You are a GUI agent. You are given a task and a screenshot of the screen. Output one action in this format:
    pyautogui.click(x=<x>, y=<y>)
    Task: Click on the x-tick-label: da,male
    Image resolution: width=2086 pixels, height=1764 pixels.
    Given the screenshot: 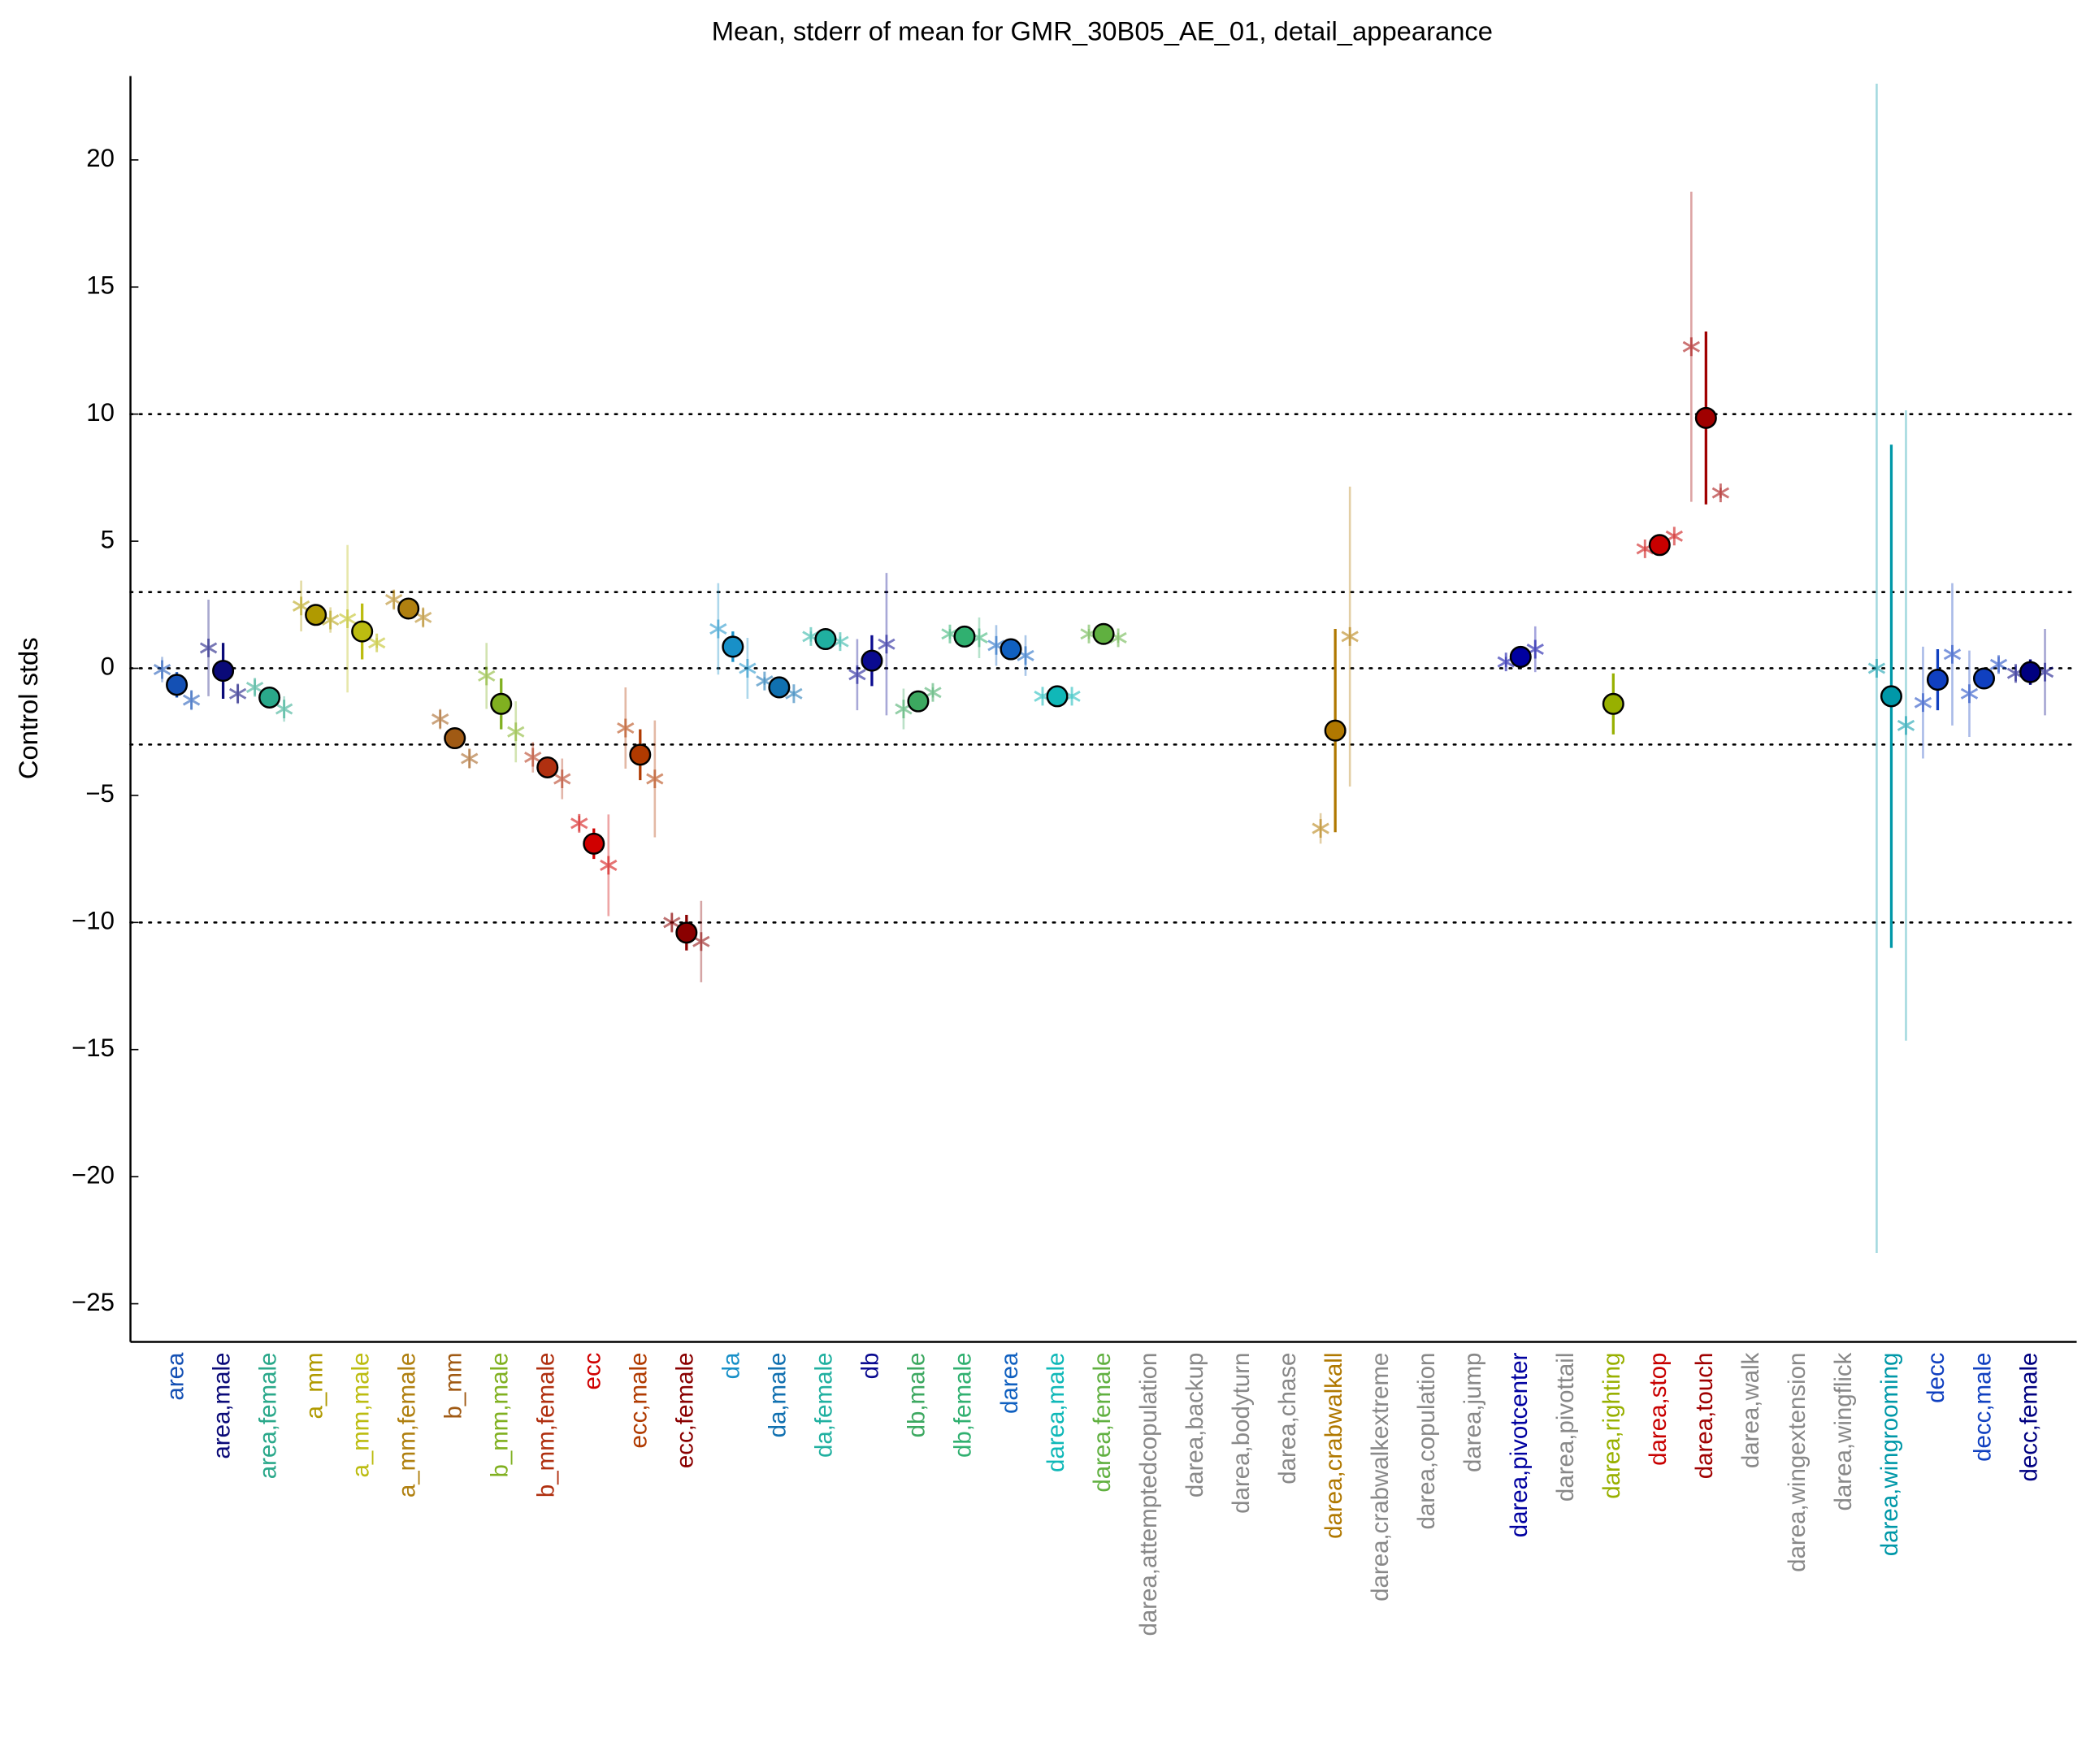 What is the action you would take?
    pyautogui.click(x=778, y=1395)
    